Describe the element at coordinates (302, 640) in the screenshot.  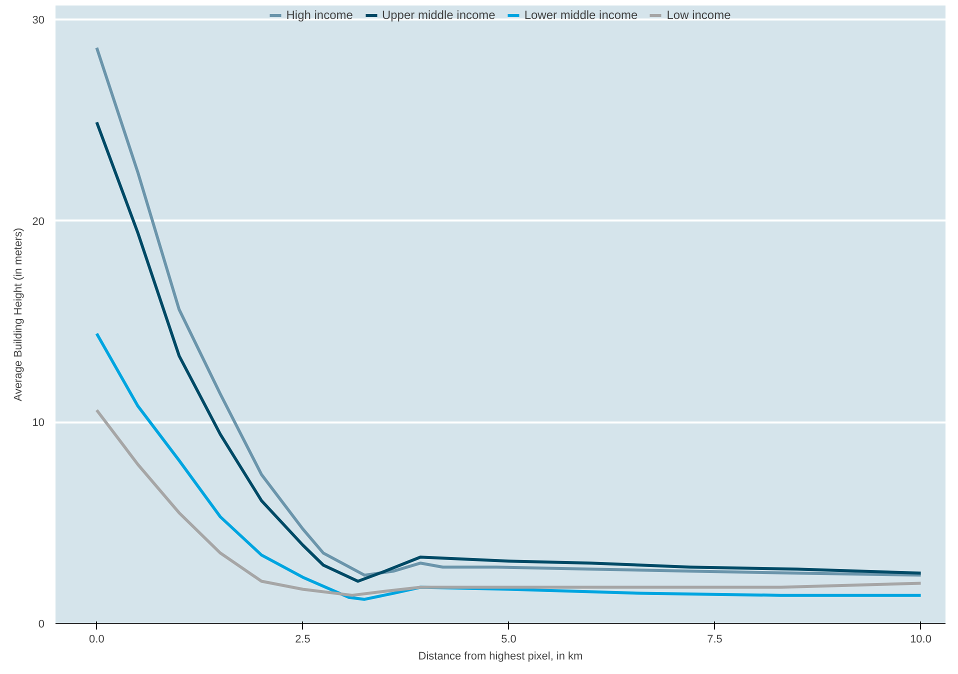
I see `x-tick-label: 2.5` at that location.